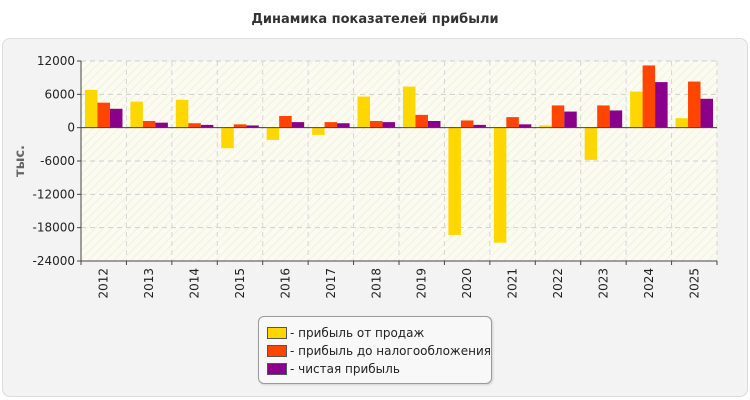 This screenshot has width=750, height=400. What do you see at coordinates (512, 122) in the screenshot?
I see `bar-прибыль-до-налогообложения-2021` at bounding box center [512, 122].